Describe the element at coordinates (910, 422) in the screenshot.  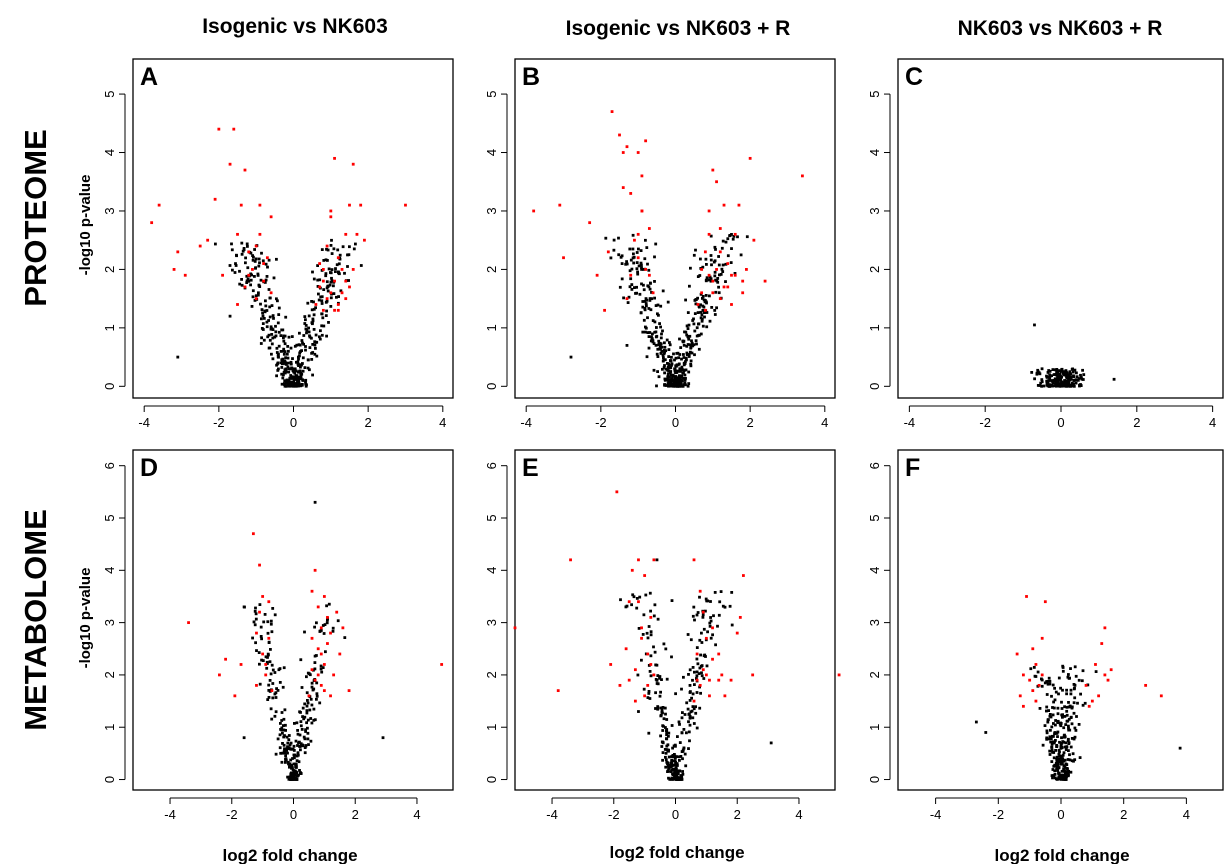
I see `x-tick-label: -4` at that location.